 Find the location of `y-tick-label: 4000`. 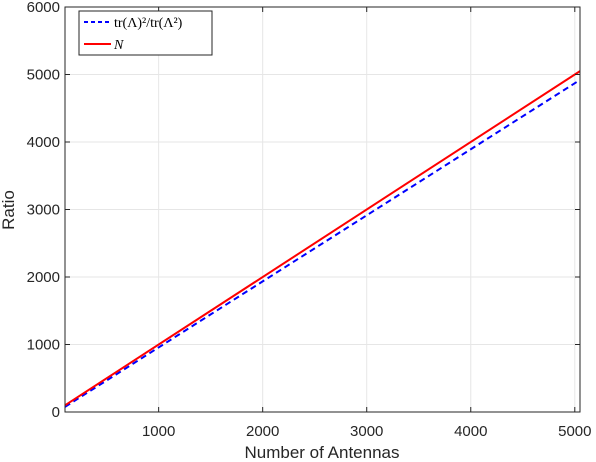

y-tick-label: 4000 is located at coordinates (43, 142).